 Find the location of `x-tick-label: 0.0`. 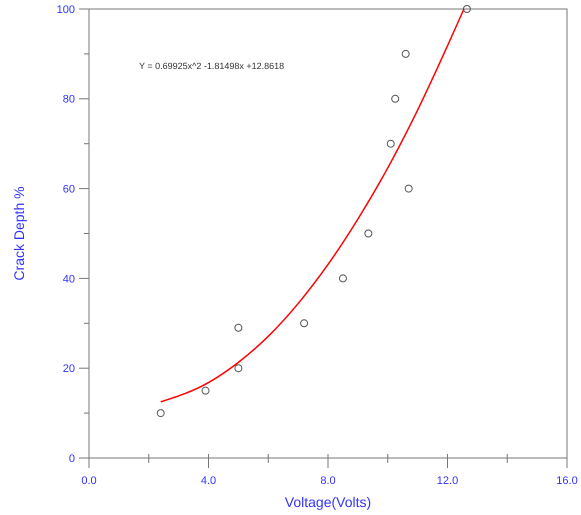

x-tick-label: 0.0 is located at coordinates (89, 481).